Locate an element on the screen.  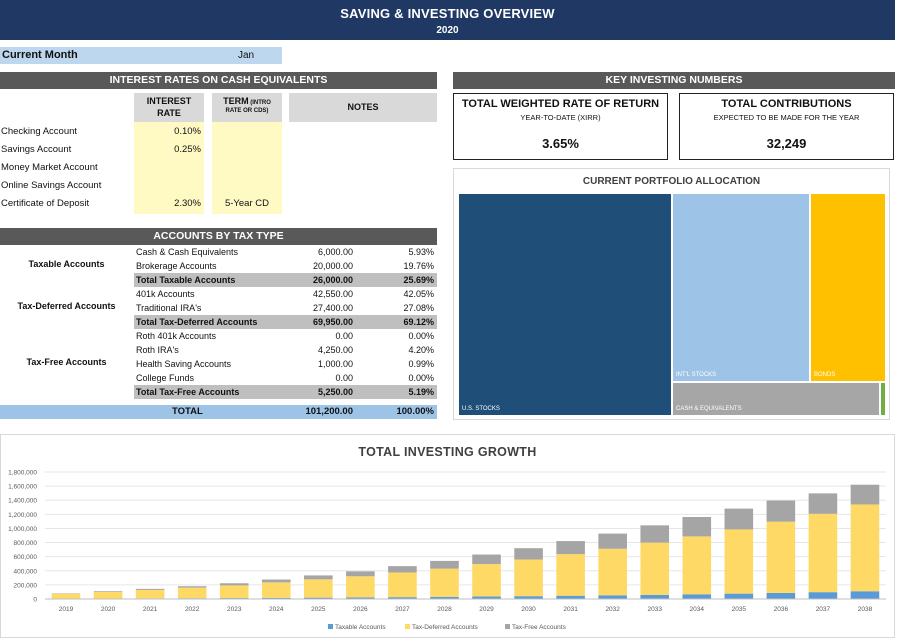
interest-rate-column-header: INTEREST RATE is located at coordinates (169, 107).